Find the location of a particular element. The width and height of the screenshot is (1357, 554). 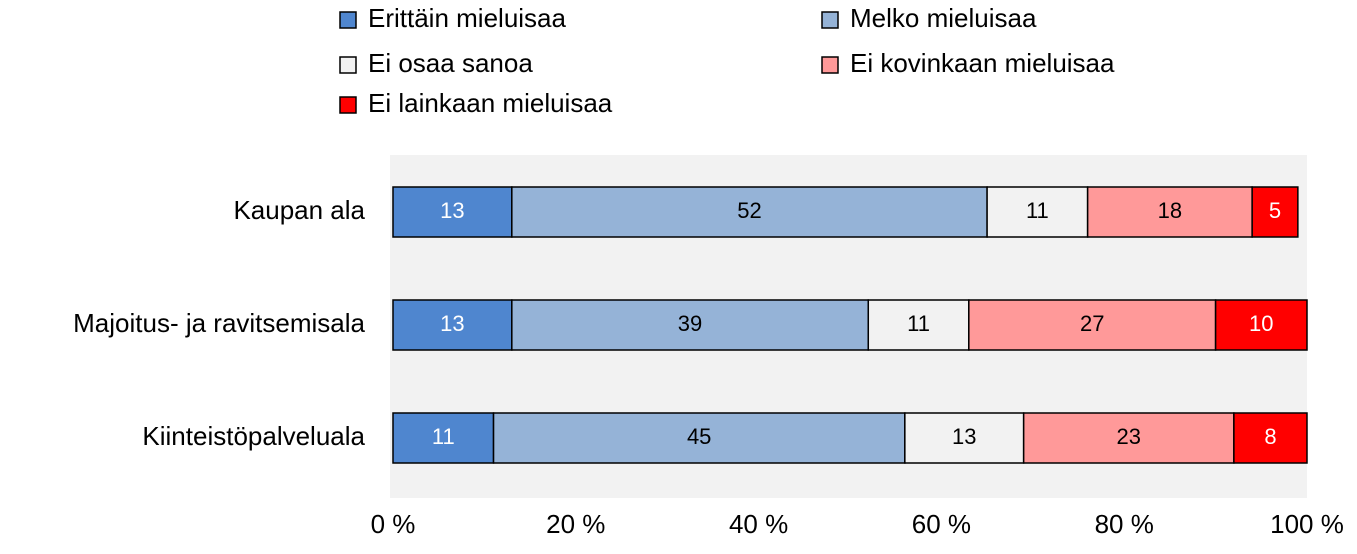

data-label: 10 is located at coordinates (1261, 323).